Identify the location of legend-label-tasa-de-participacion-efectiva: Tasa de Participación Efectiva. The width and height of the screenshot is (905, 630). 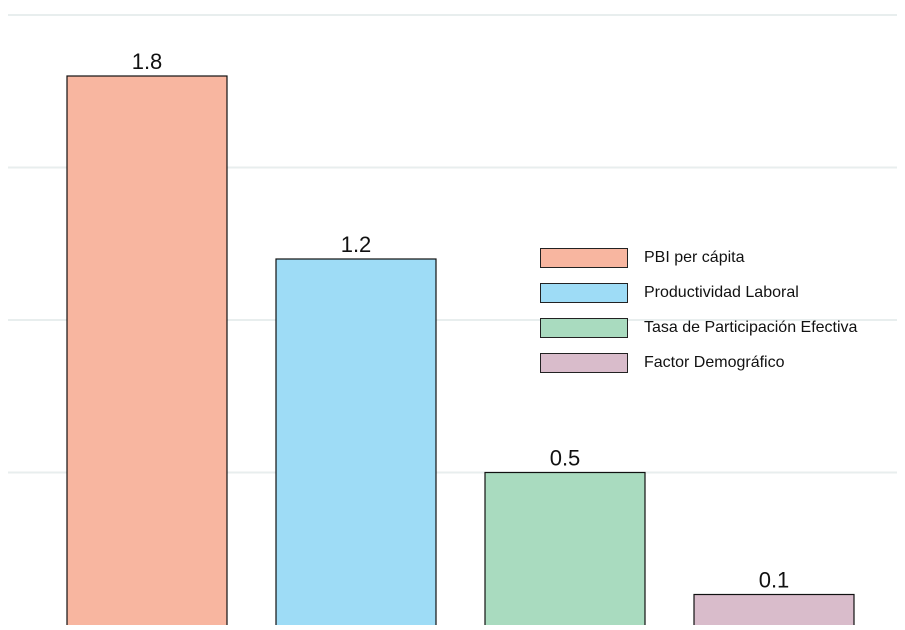
(751, 327).